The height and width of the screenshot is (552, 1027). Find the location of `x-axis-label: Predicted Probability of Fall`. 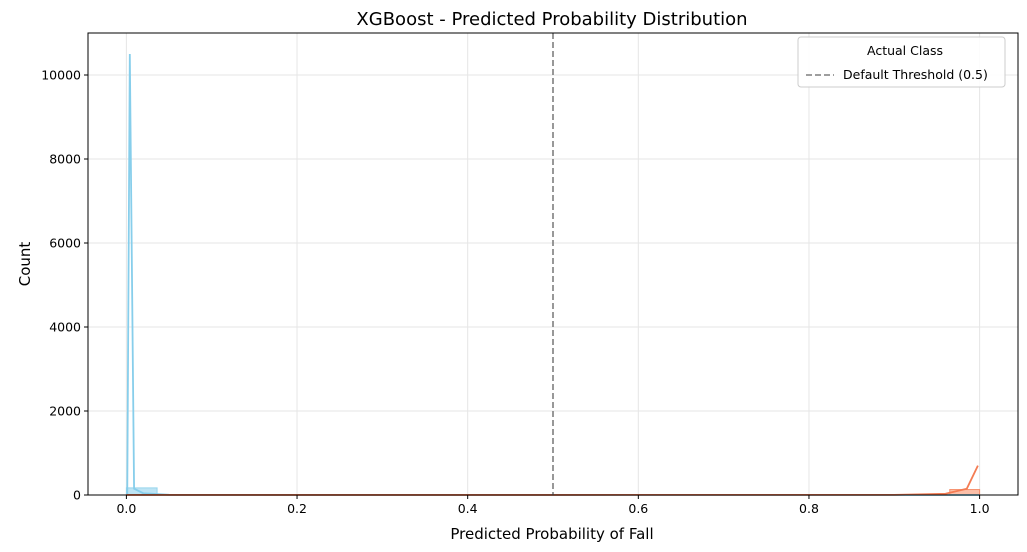

x-axis-label: Predicted Probability of Fall is located at coordinates (551, 534).